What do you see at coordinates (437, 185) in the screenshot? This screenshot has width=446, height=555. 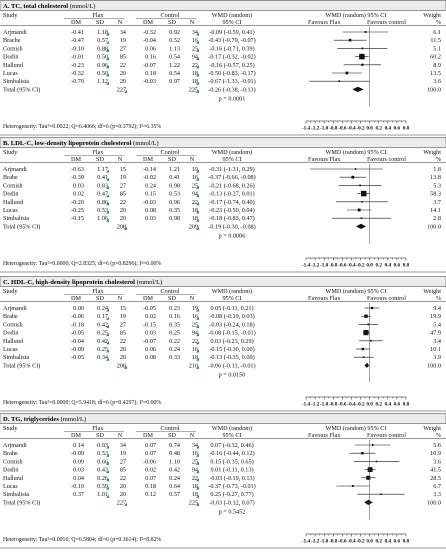 I see `weight-value: 5.3` at bounding box center [437, 185].